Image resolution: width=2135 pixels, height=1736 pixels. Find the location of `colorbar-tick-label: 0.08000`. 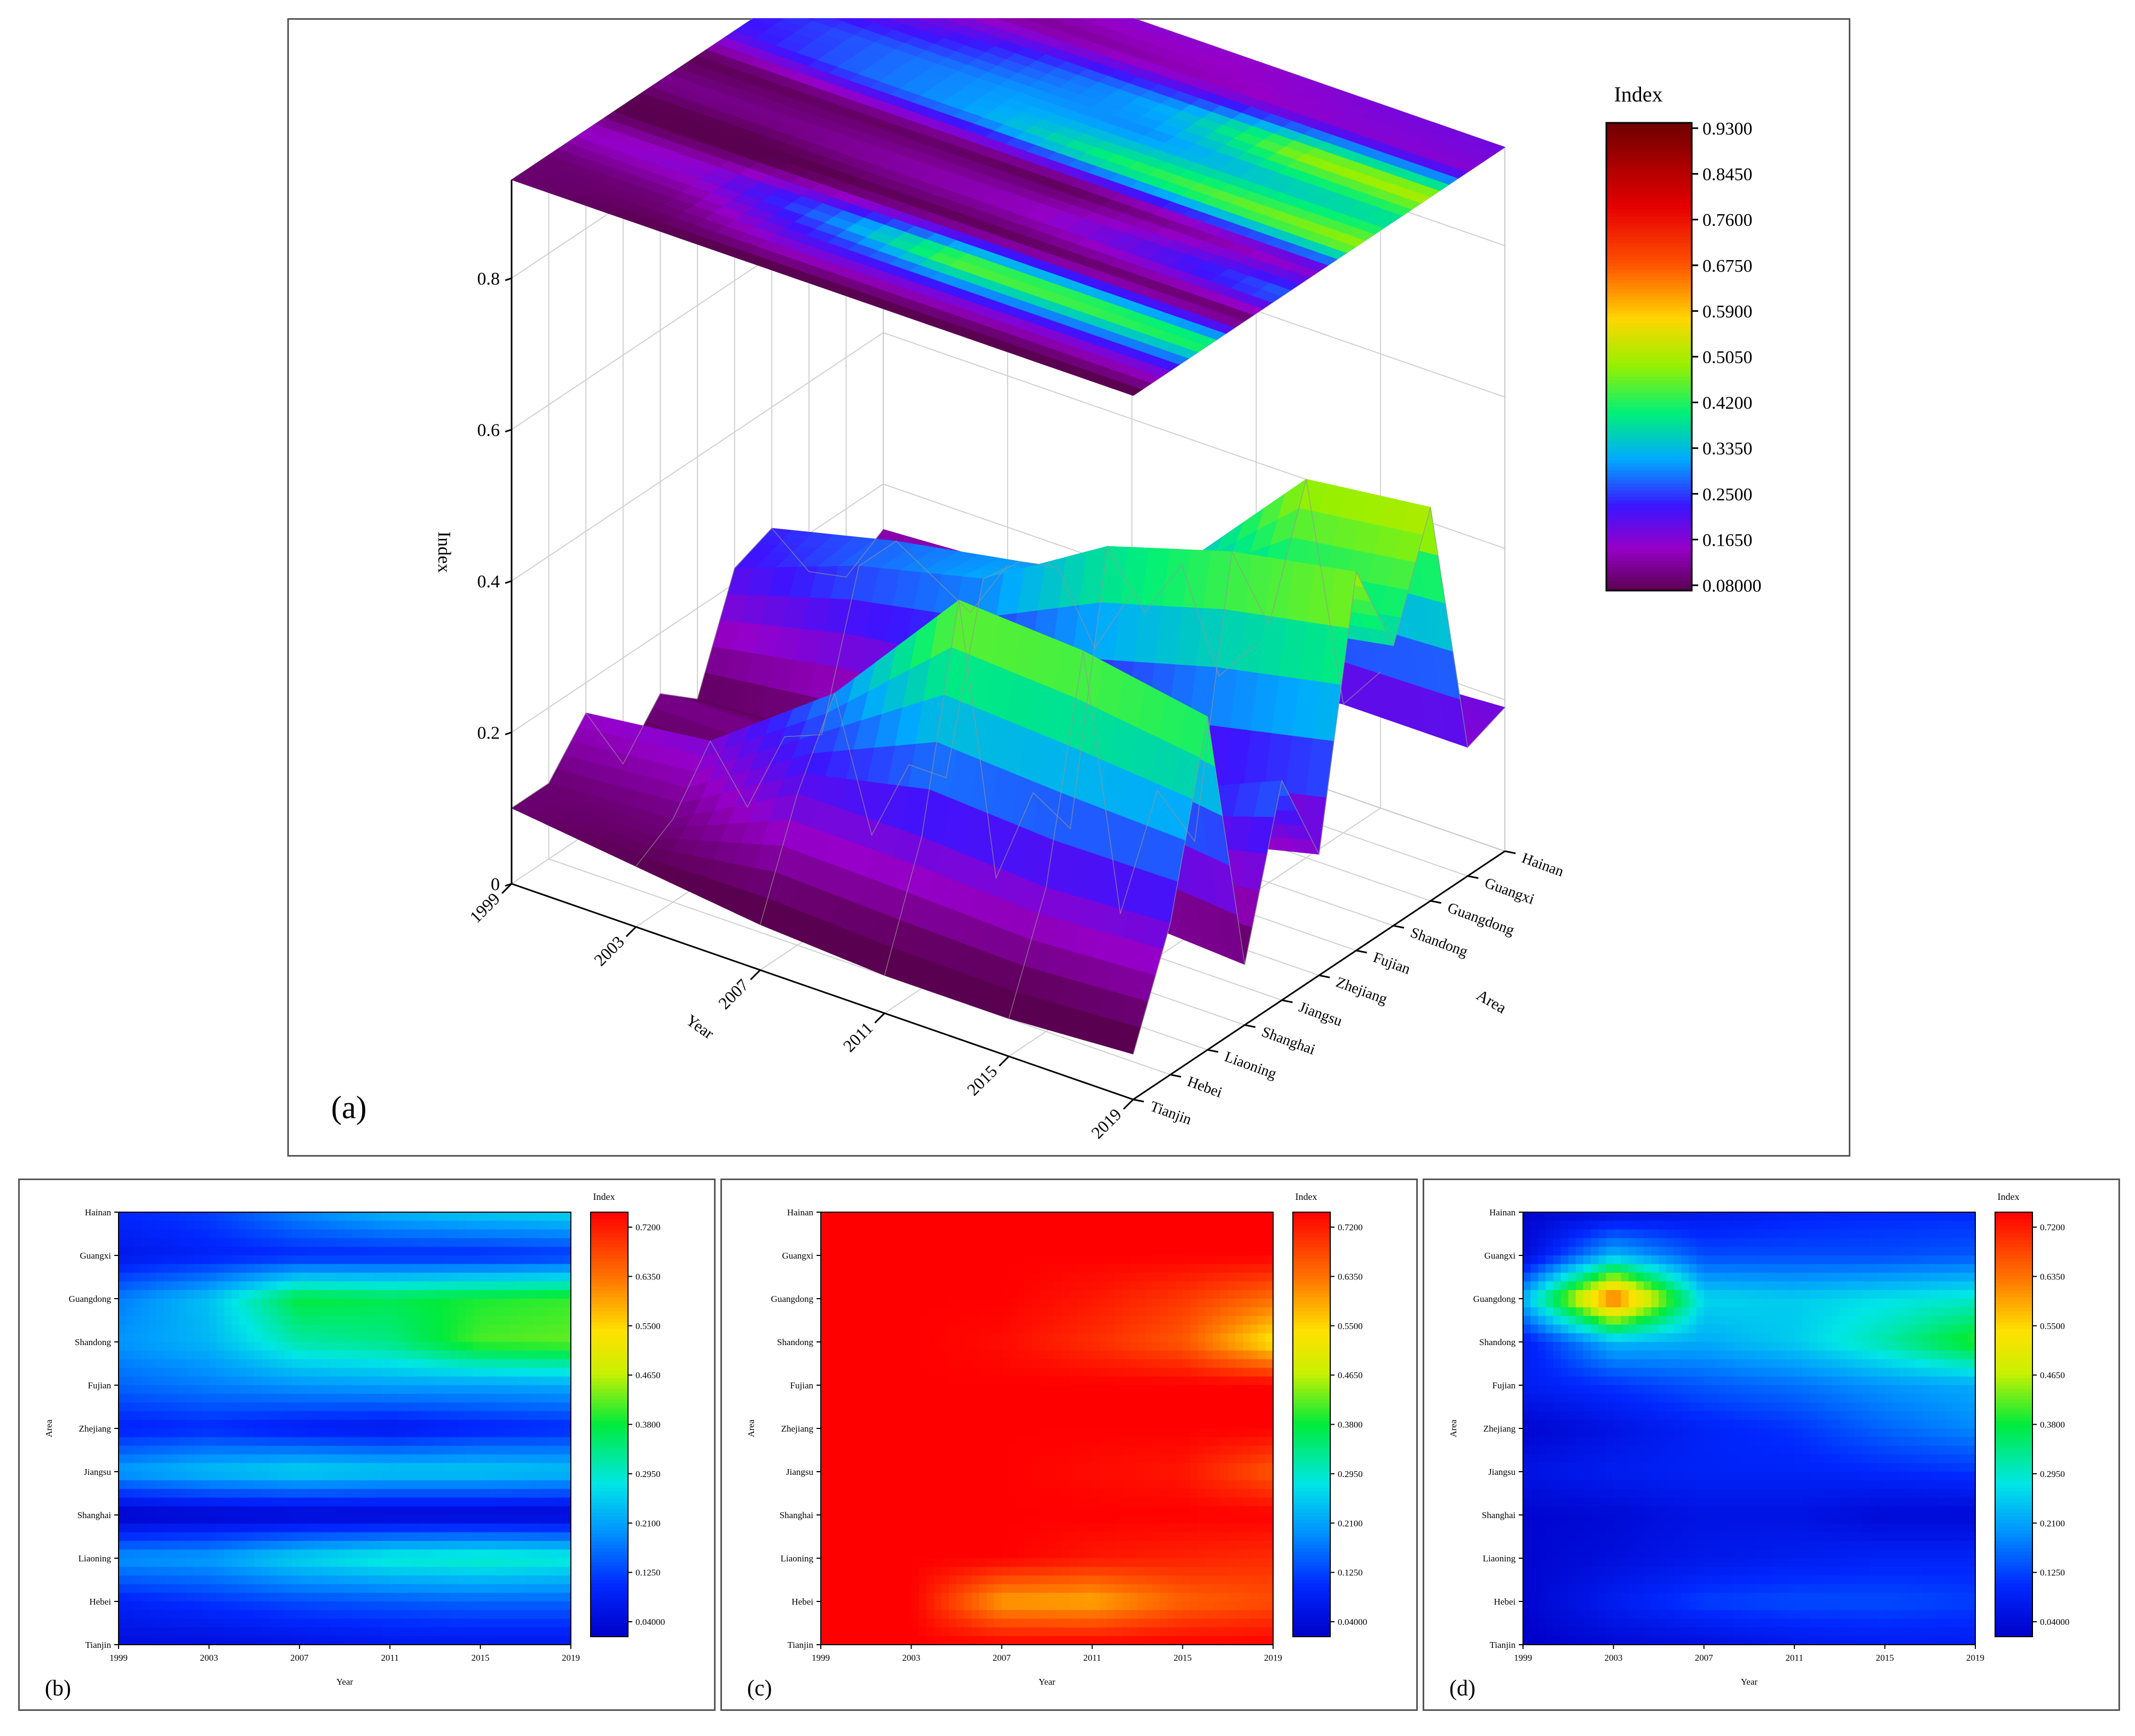

colorbar-tick-label: 0.08000 is located at coordinates (1732, 586).